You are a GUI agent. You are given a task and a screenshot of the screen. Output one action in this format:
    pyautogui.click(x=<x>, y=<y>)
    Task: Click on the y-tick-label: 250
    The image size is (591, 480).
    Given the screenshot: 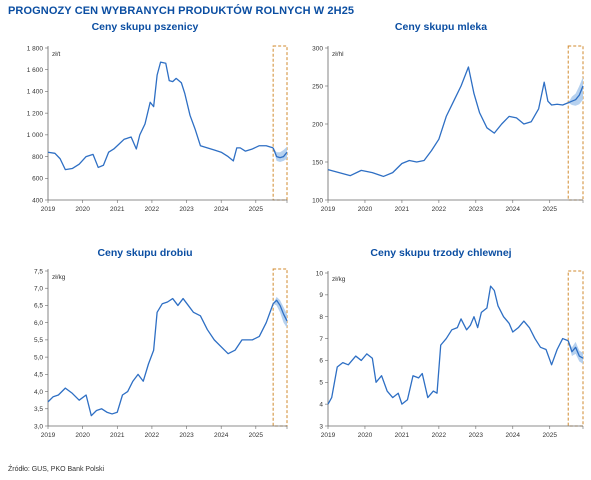 What is the action you would take?
    pyautogui.click(x=317, y=86)
    